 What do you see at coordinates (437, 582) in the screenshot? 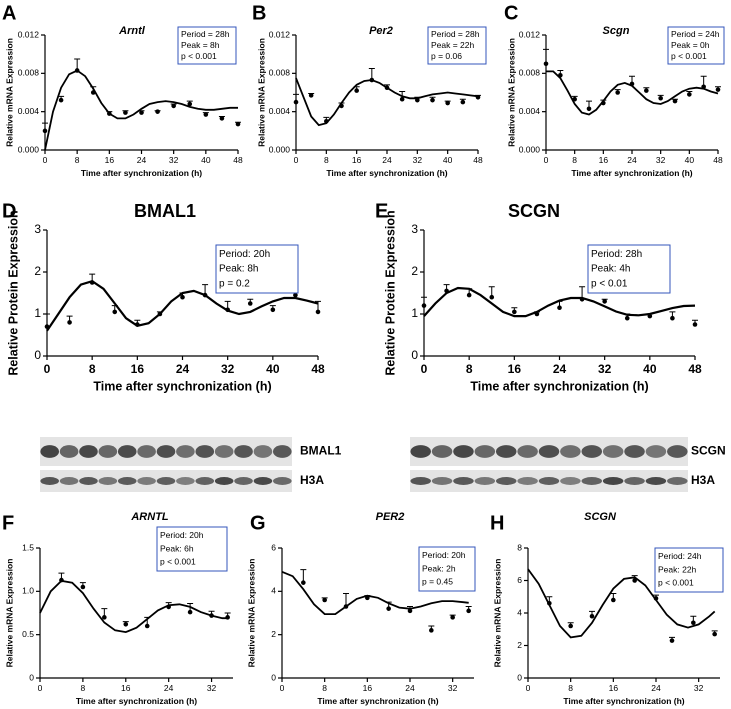
I see `annotation-text: p = 0.45` at bounding box center [437, 582].